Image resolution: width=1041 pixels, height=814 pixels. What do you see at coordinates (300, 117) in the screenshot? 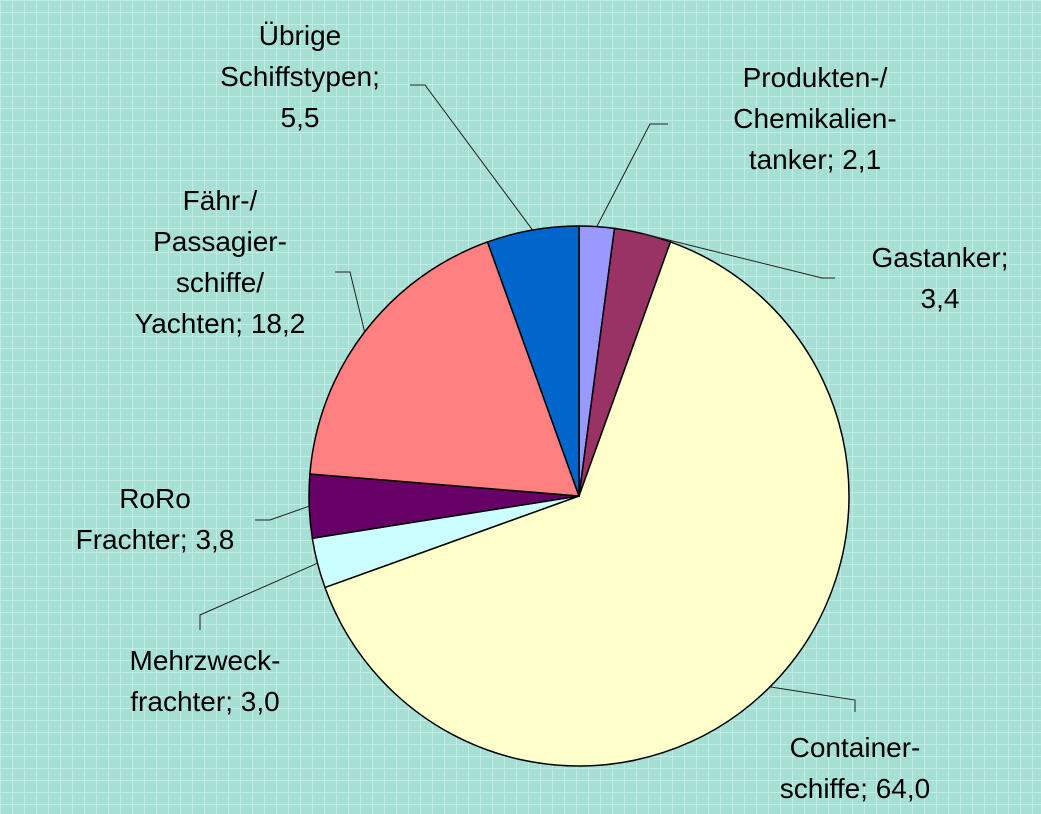
I see `value-label: 5,5` at bounding box center [300, 117].